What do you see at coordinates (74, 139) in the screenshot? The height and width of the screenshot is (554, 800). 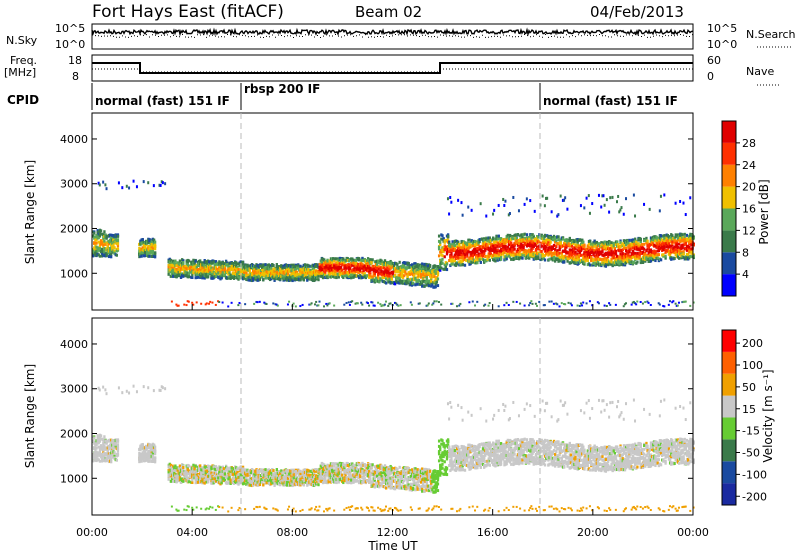 I see `y-tick-label: 4000` at bounding box center [74, 139].